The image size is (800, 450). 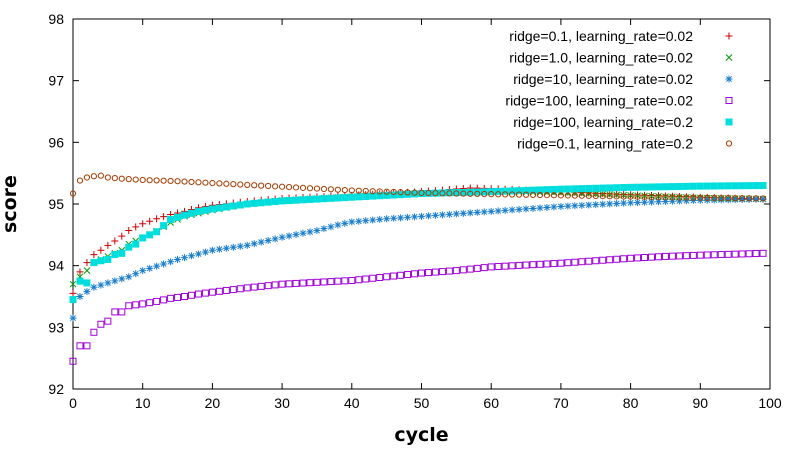 What do you see at coordinates (601, 58) in the screenshot?
I see `legend-label: ridge=1.0, learning_rate=0.02` at bounding box center [601, 58].